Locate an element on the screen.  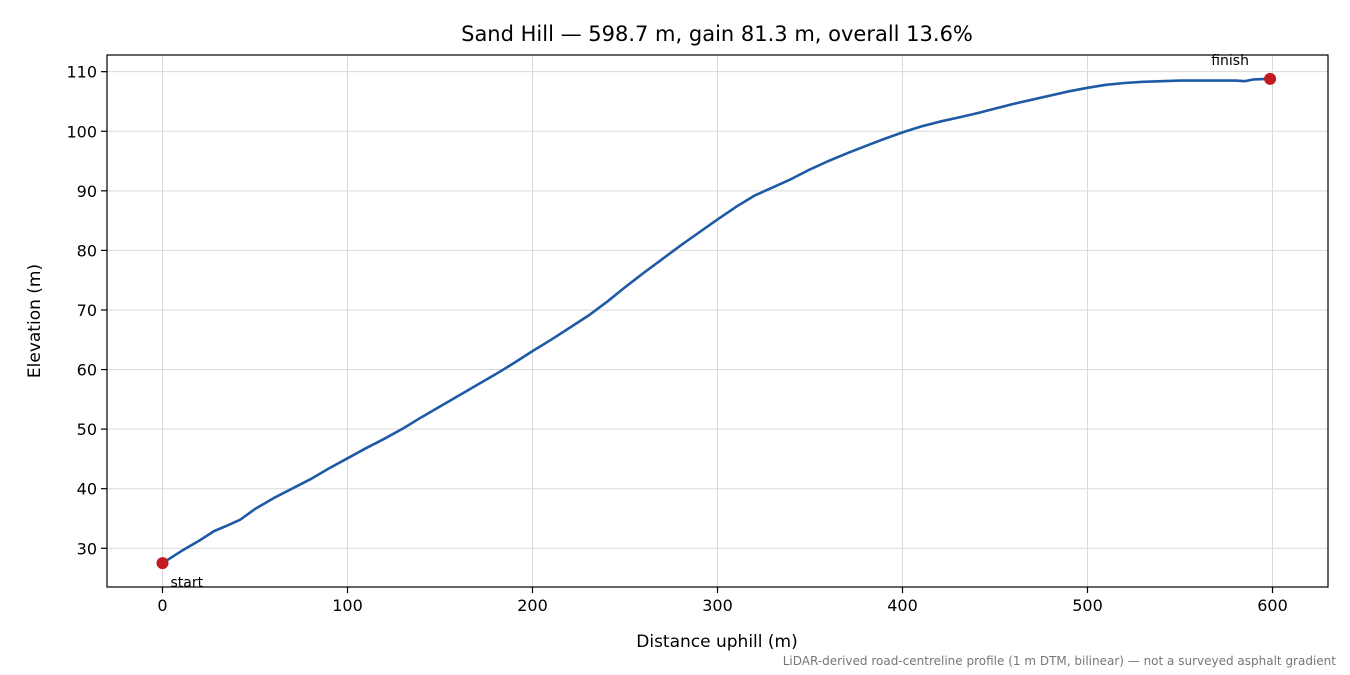
x-tick-label: 0 is located at coordinates (162, 605).